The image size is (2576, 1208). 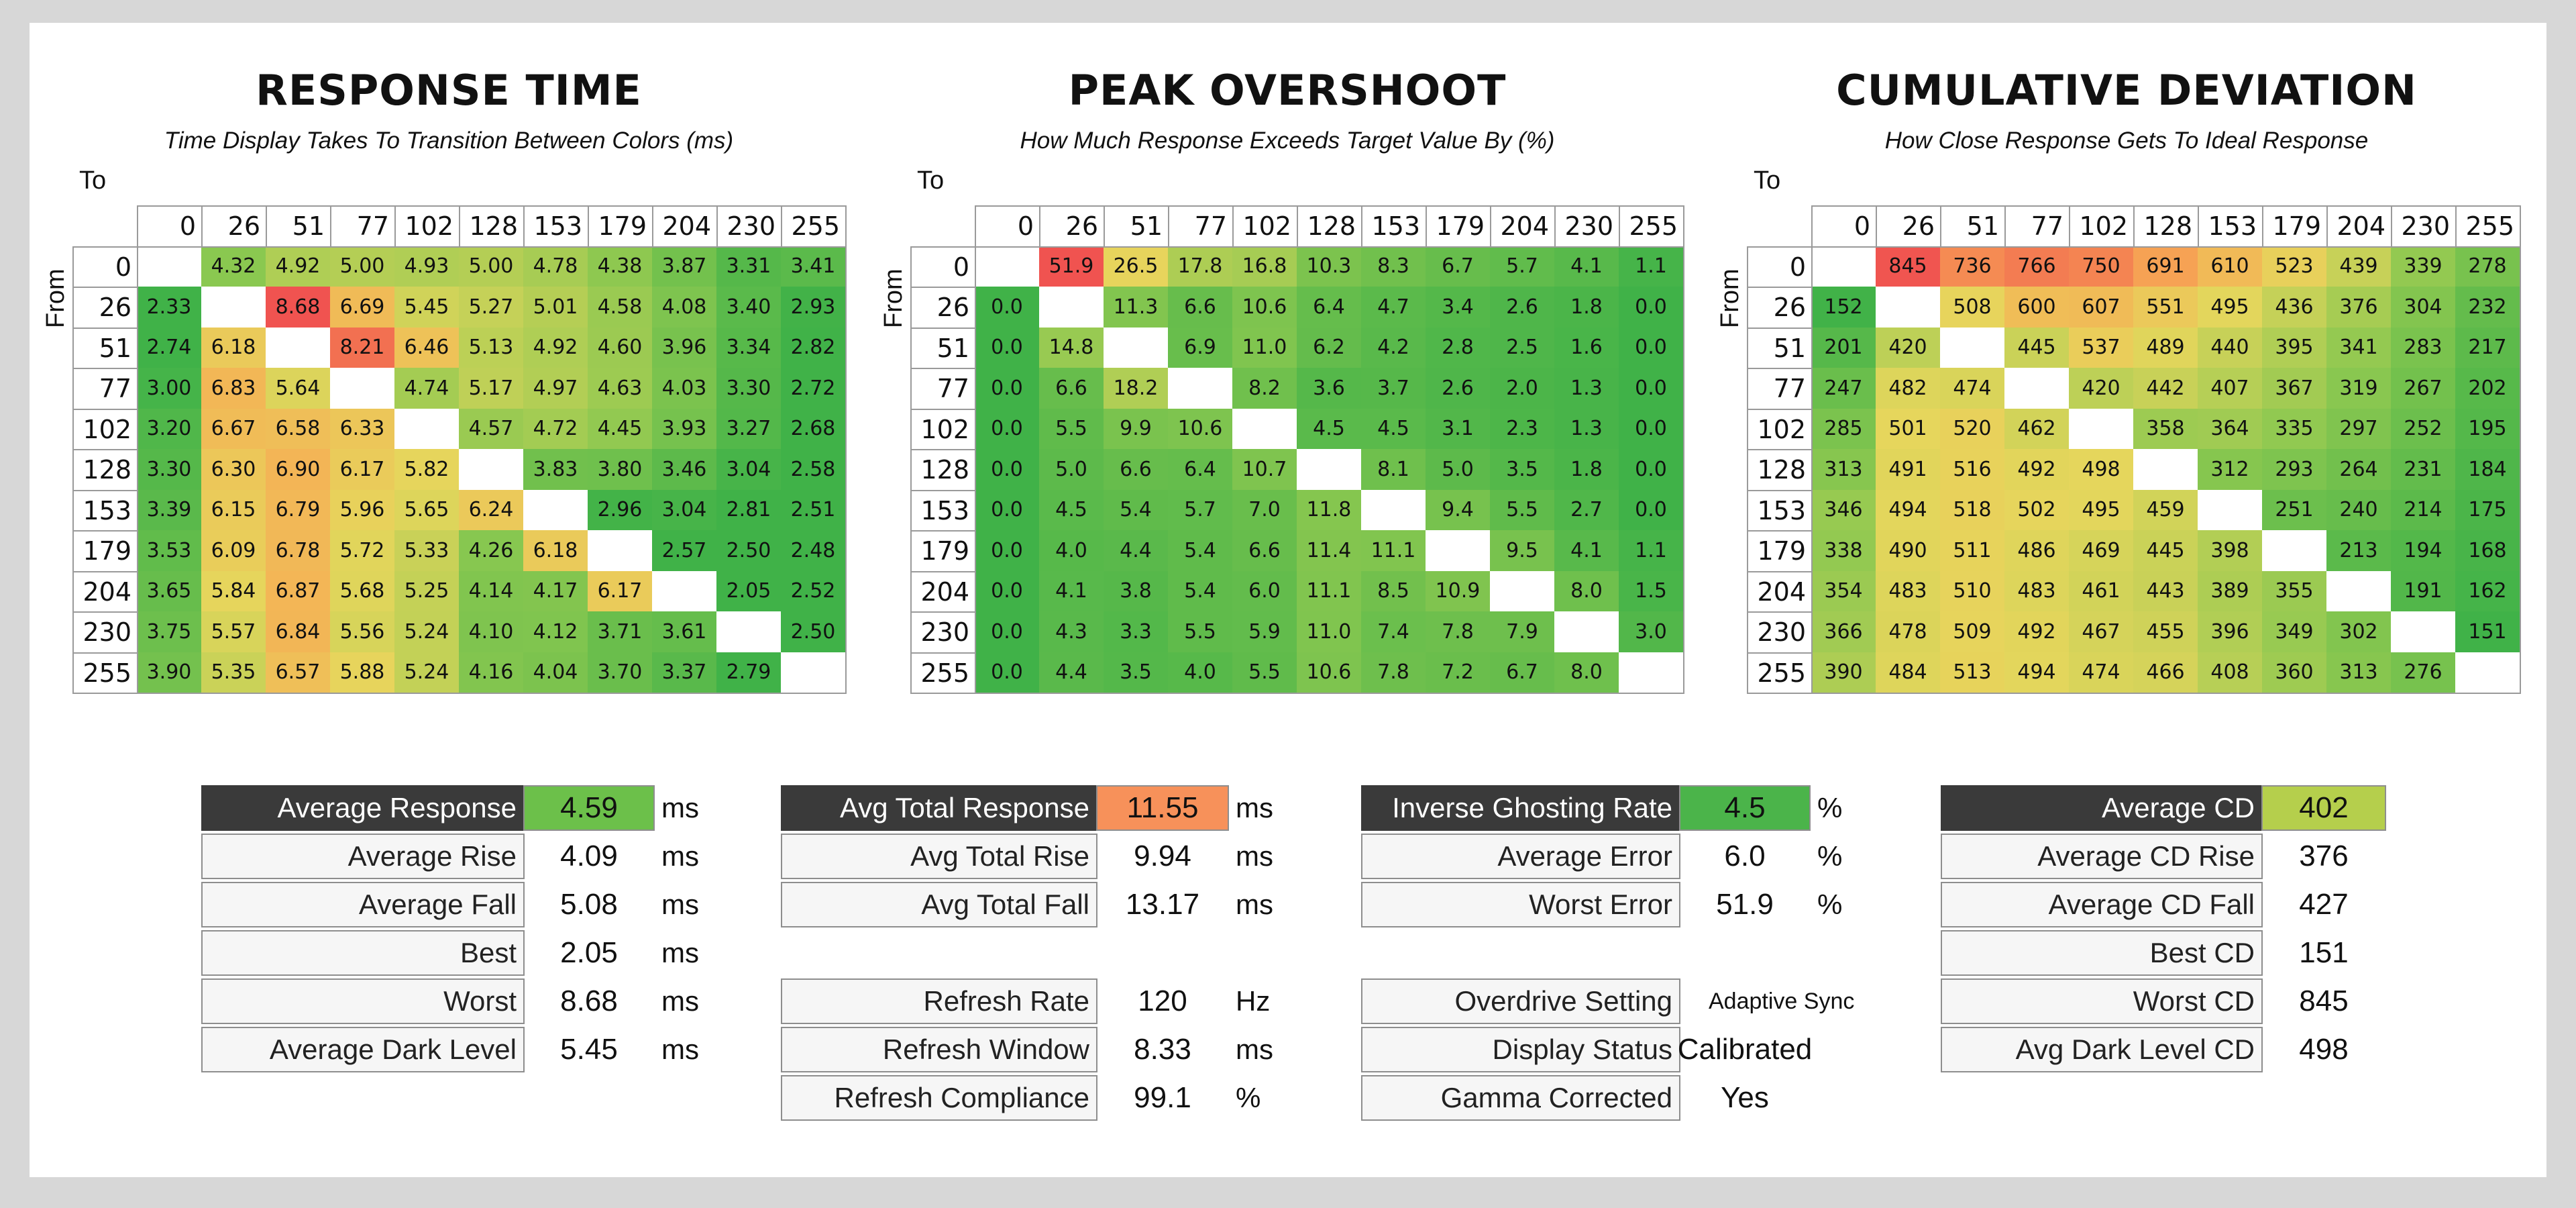 I want to click on cumulative-deviation-from-axis-label: From, so click(x=1730, y=298).